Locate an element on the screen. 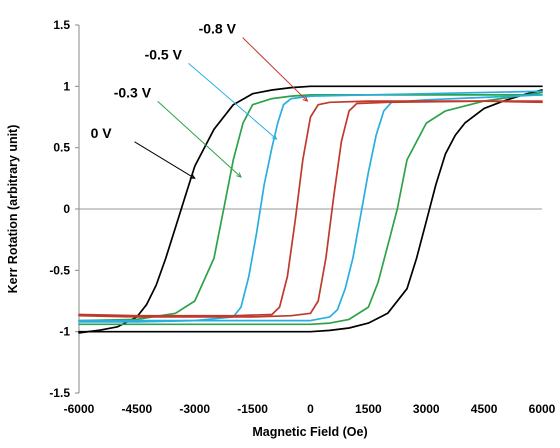 The width and height of the screenshot is (560, 448). y-tick-label: 1 is located at coordinates (66, 86).